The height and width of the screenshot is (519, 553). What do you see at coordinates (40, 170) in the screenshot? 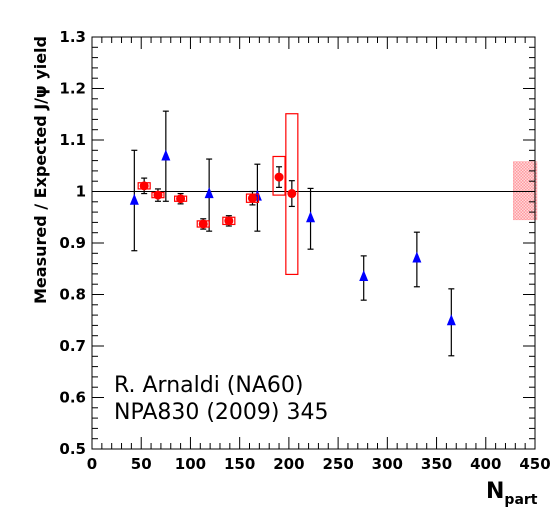
I see `y-axis-title: Measured / Expected J/ψ yield` at bounding box center [40, 170].